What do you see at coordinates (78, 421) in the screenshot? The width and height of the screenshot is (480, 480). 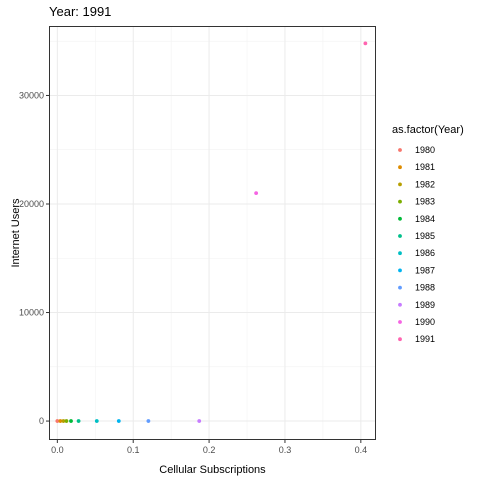 I see `data-point-1985` at bounding box center [78, 421].